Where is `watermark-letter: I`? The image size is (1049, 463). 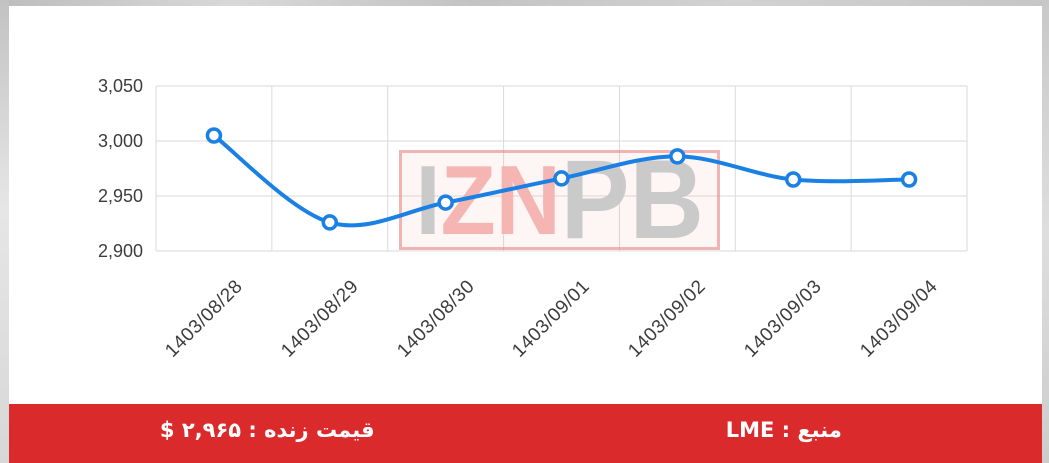
watermark-letter: I is located at coordinates (428, 199).